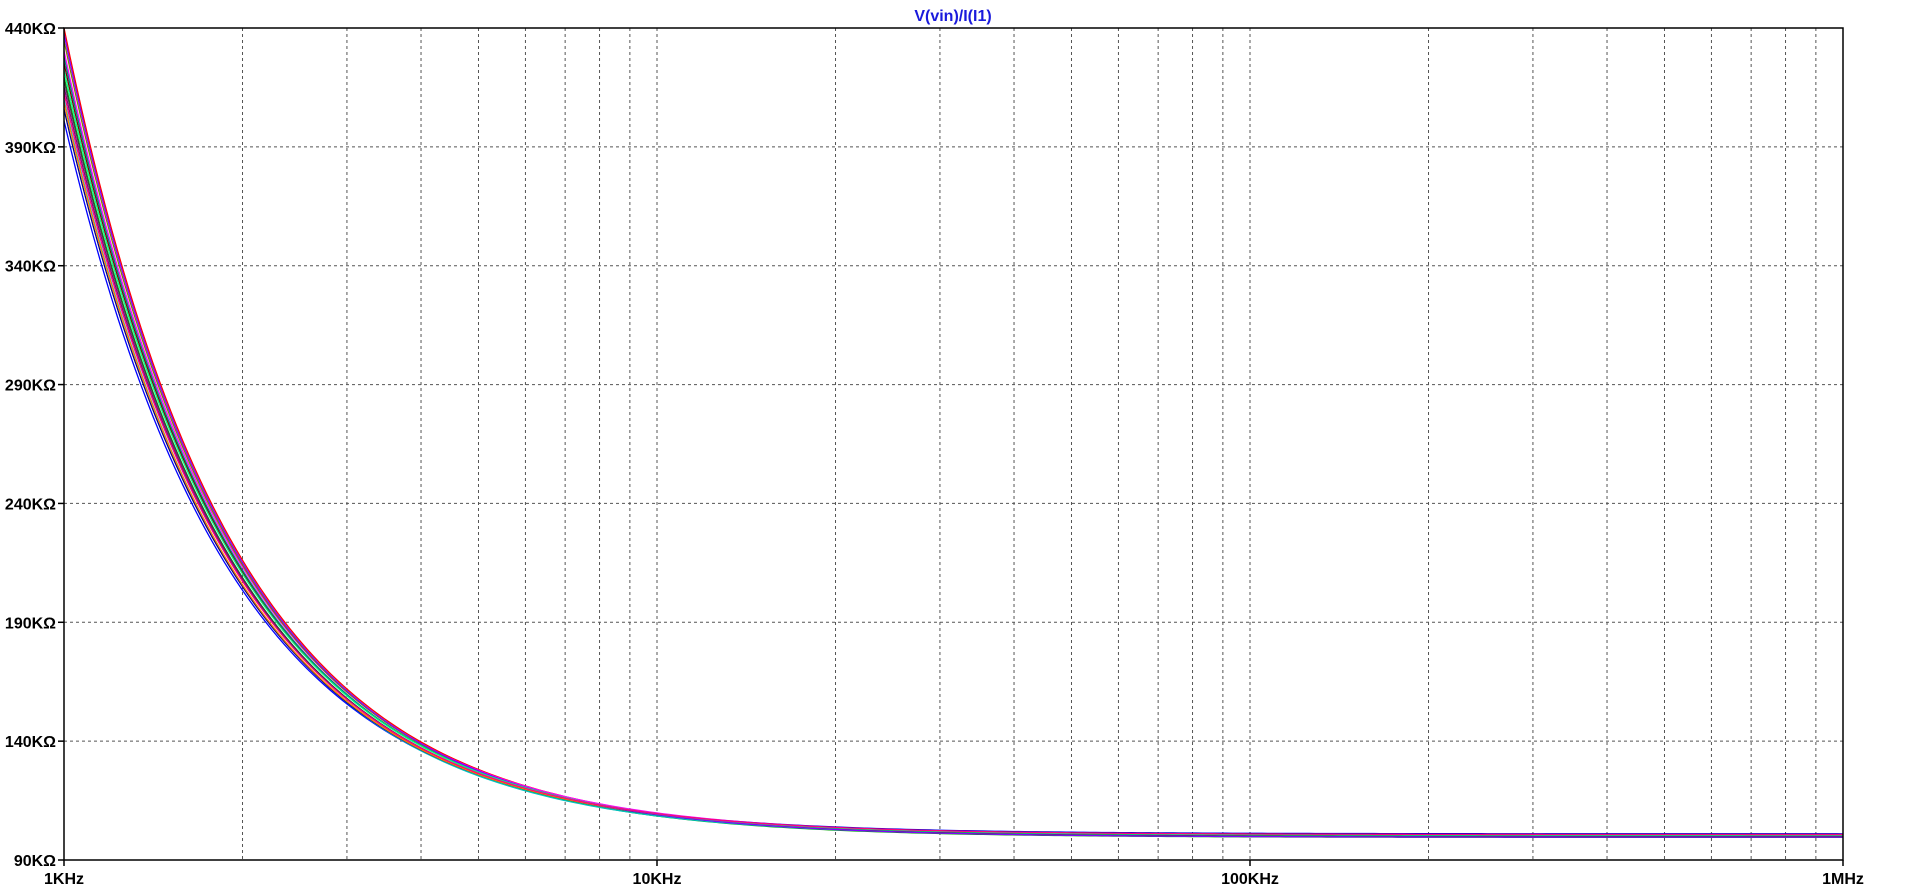 The image size is (1919, 892). Describe the element at coordinates (30, 148) in the screenshot. I see `y-tick-label: 390KΩ` at that location.